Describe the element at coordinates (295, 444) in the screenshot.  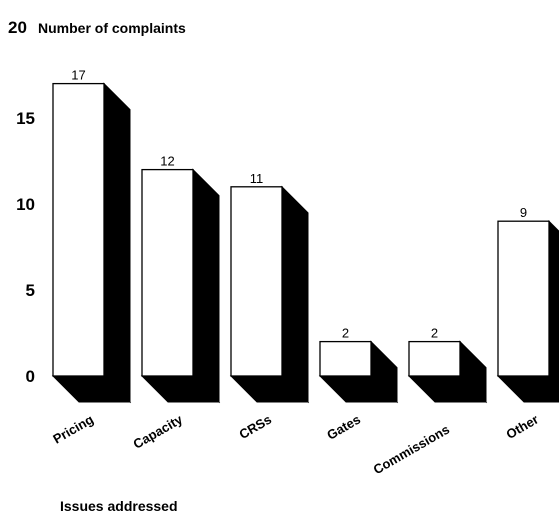
I see `category-labels: Pricing Capacity CRSs Gates Commissions Other` at that location.